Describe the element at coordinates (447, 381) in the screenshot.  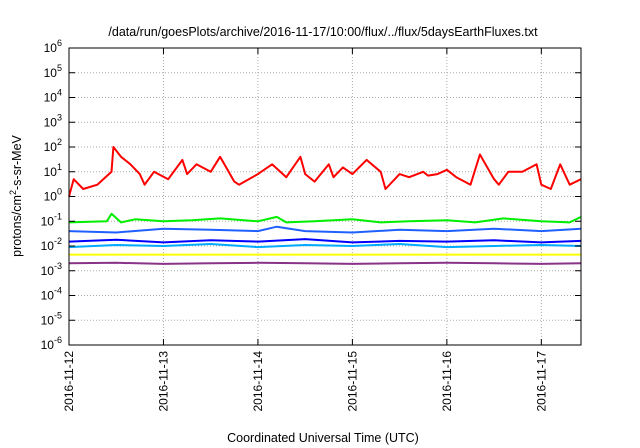
I see `x-tick-label: 2016-11-16` at that location.